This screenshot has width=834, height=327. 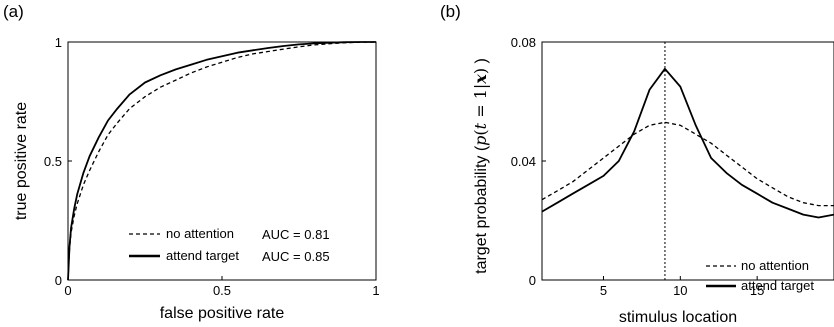 I want to click on annotation-auc-no-attention: AUC = 0.81, so click(x=296, y=234).